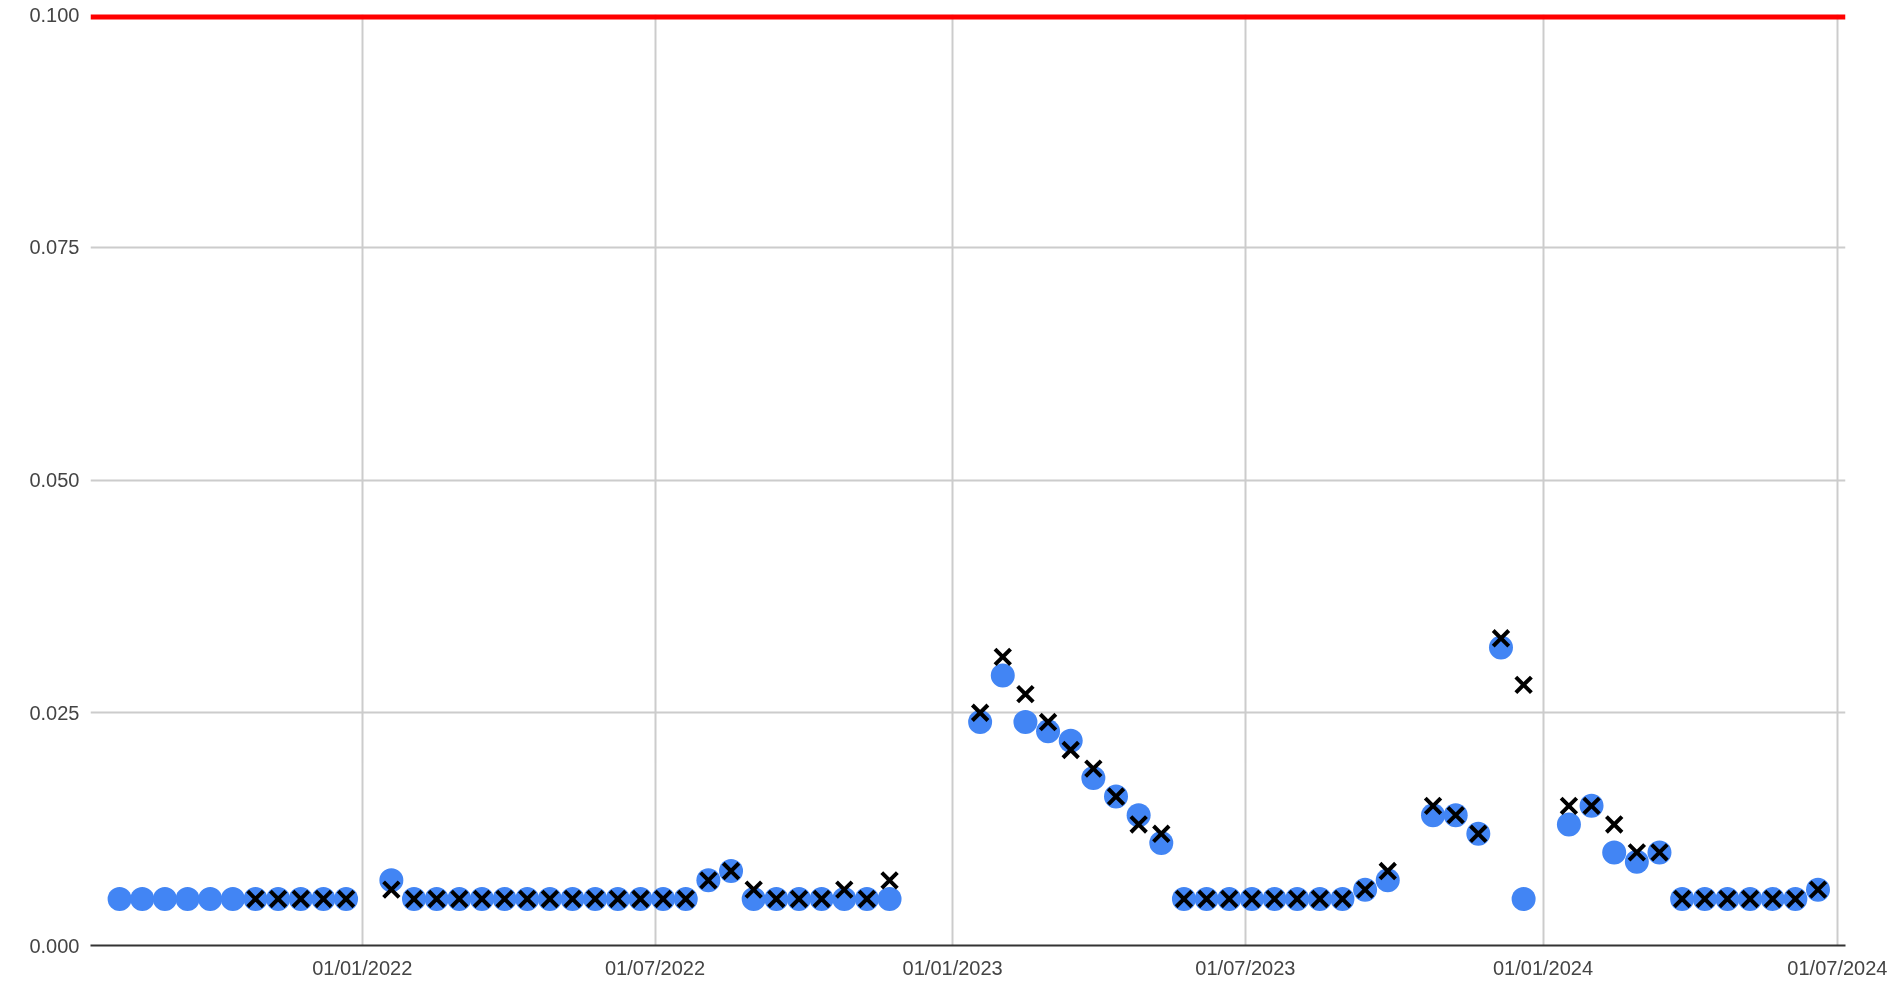 Image resolution: width=1899 pixels, height=995 pixels. Describe the element at coordinates (54, 247) in the screenshot. I see `y-tick-label: 0.075` at that location.